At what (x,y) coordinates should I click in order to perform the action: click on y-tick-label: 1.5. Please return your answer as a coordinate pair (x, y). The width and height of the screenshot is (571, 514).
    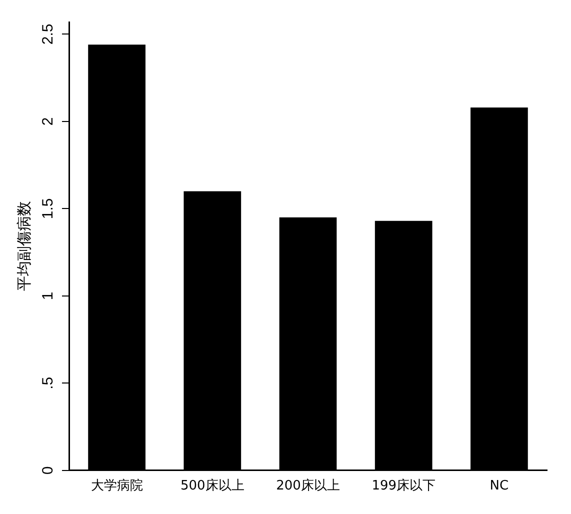
    Looking at the image, I should click on (48, 209).